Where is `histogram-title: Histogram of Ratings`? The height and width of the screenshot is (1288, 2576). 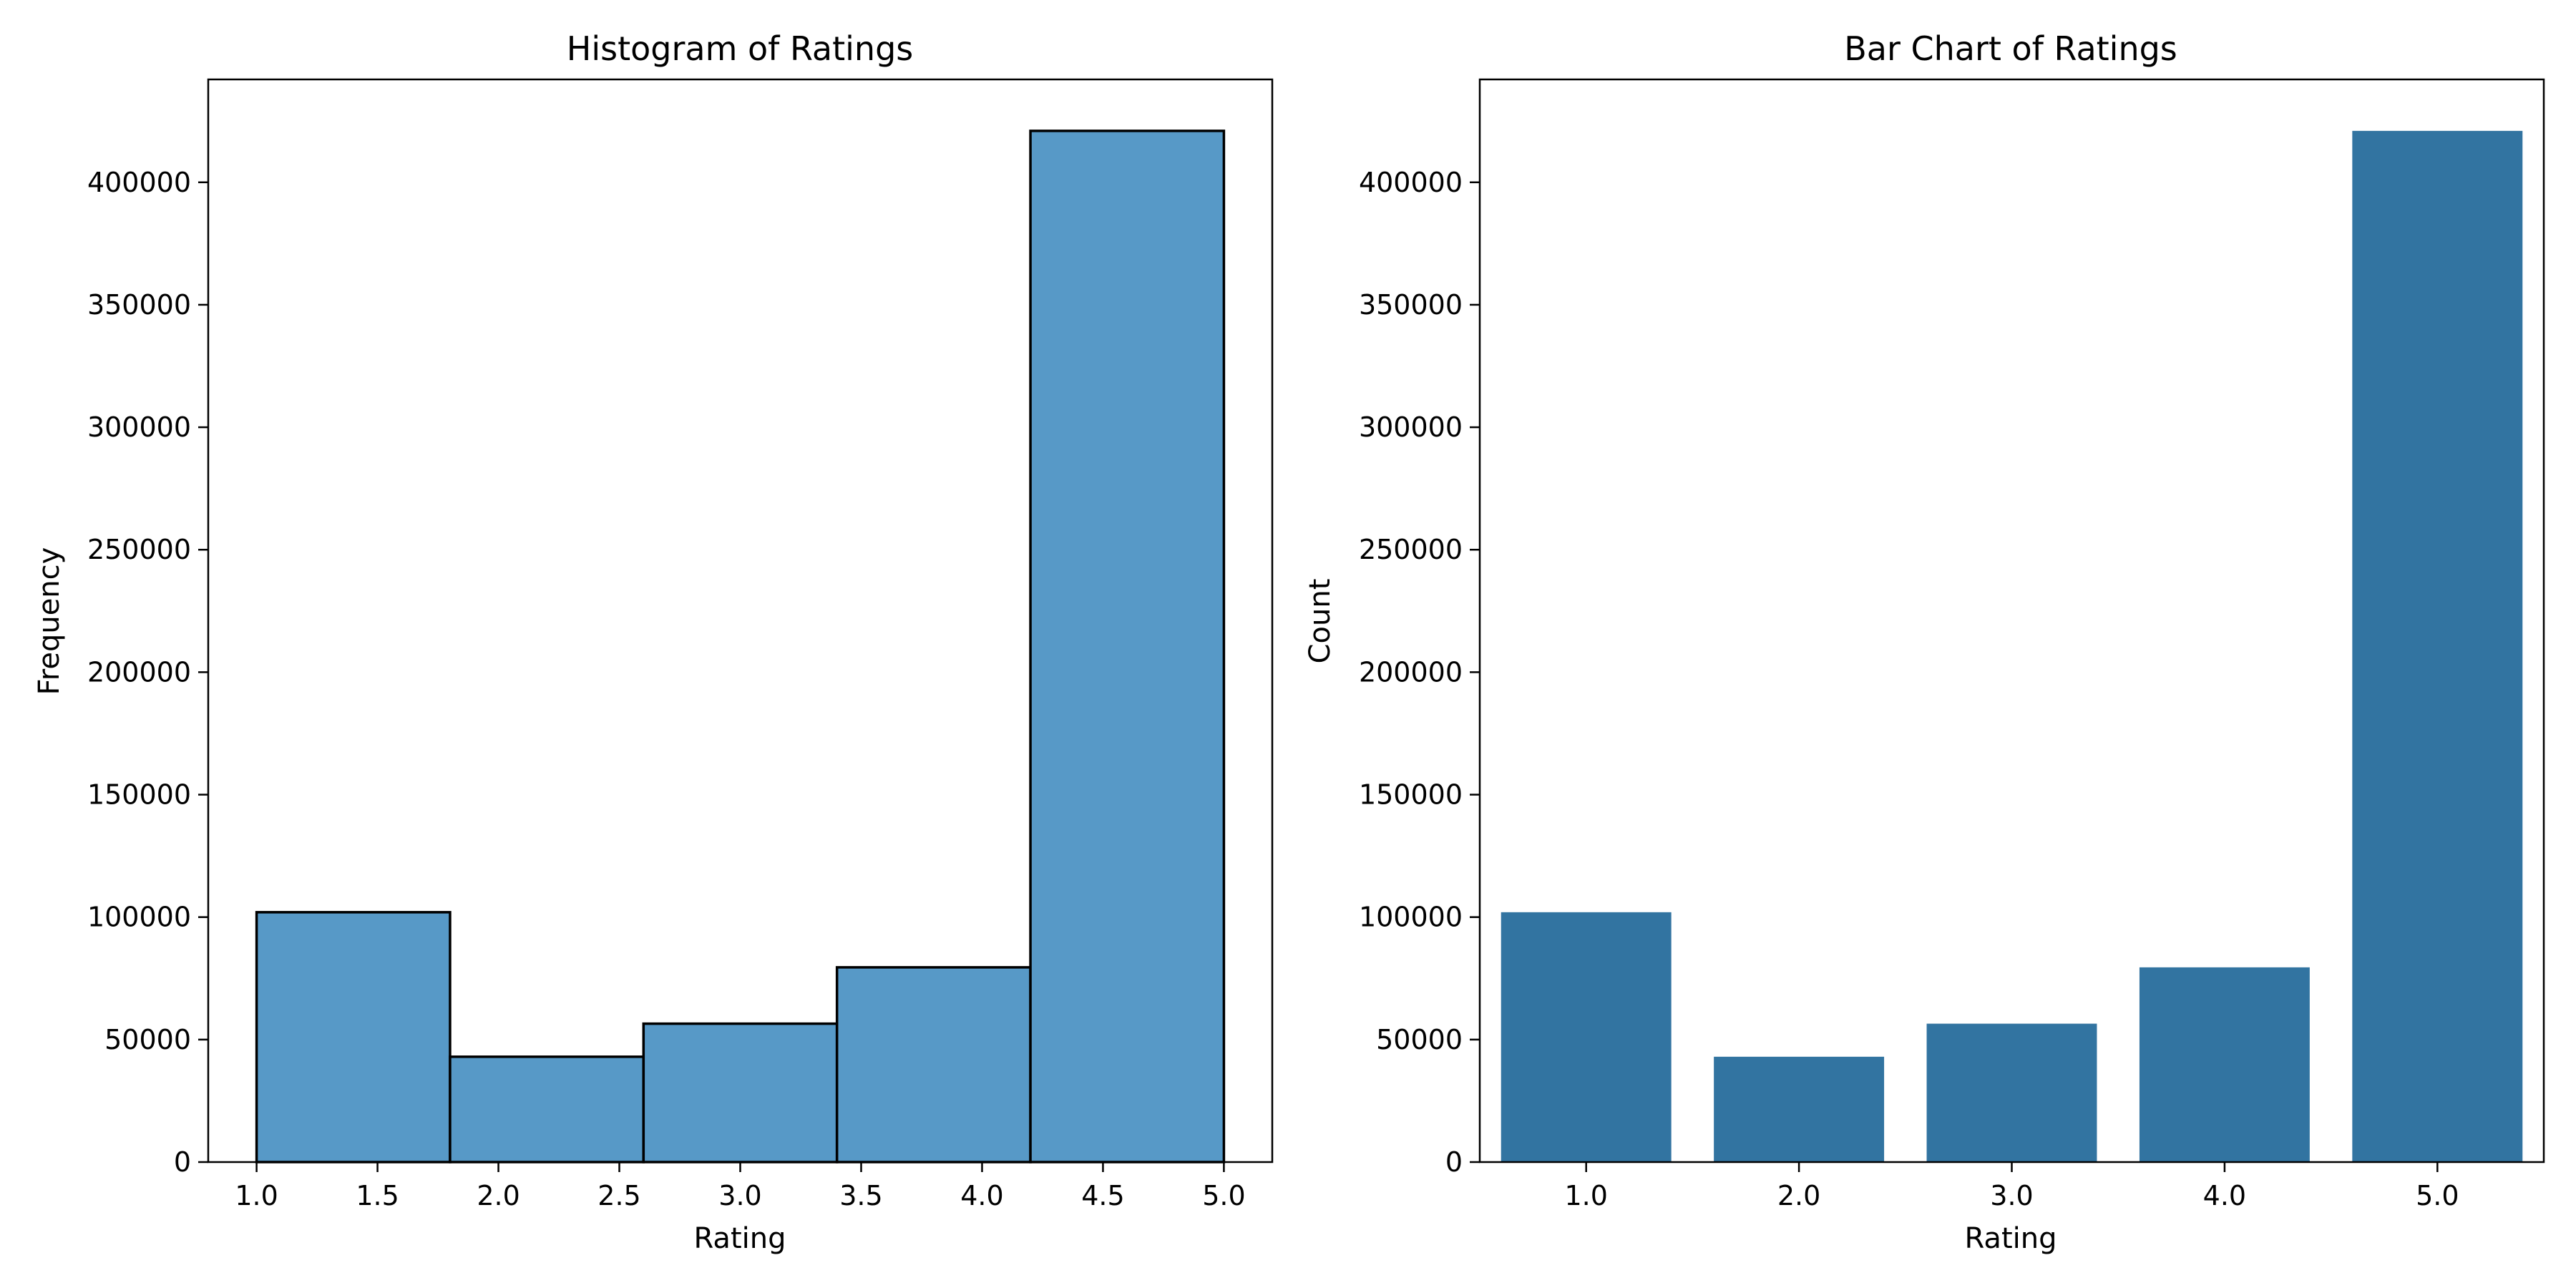 histogram-title: Histogram of Ratings is located at coordinates (740, 48).